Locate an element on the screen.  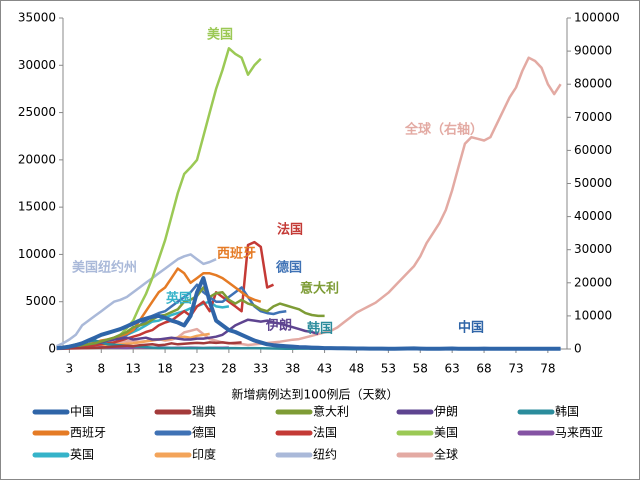
x-axis-title: 新增病例达到100例后（天数） is located at coordinates (315, 394).